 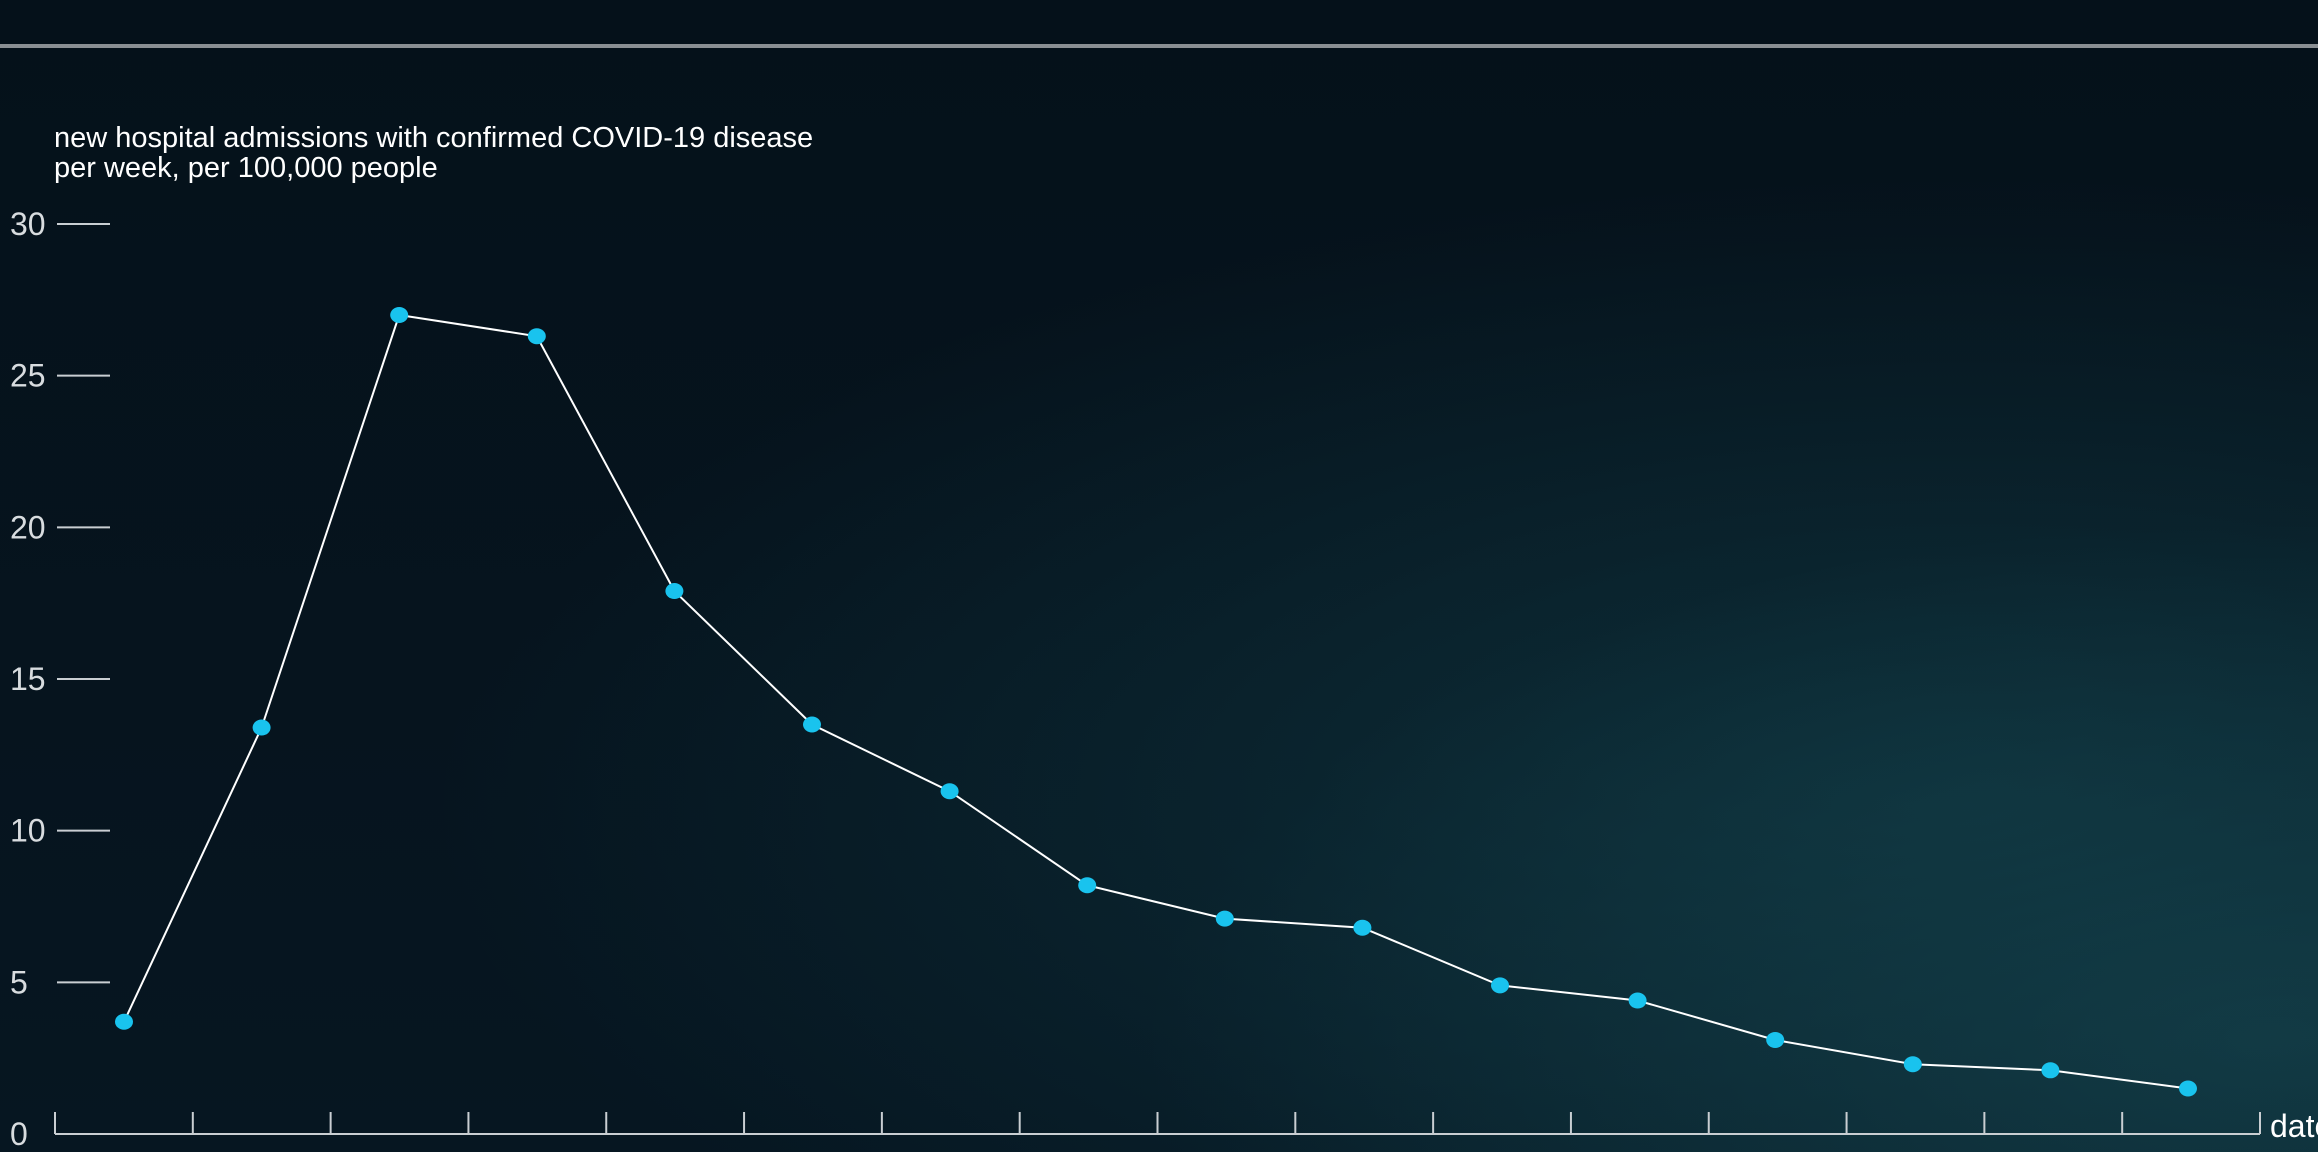 I want to click on x-axis-label: date, so click(x=2294, y=1126).